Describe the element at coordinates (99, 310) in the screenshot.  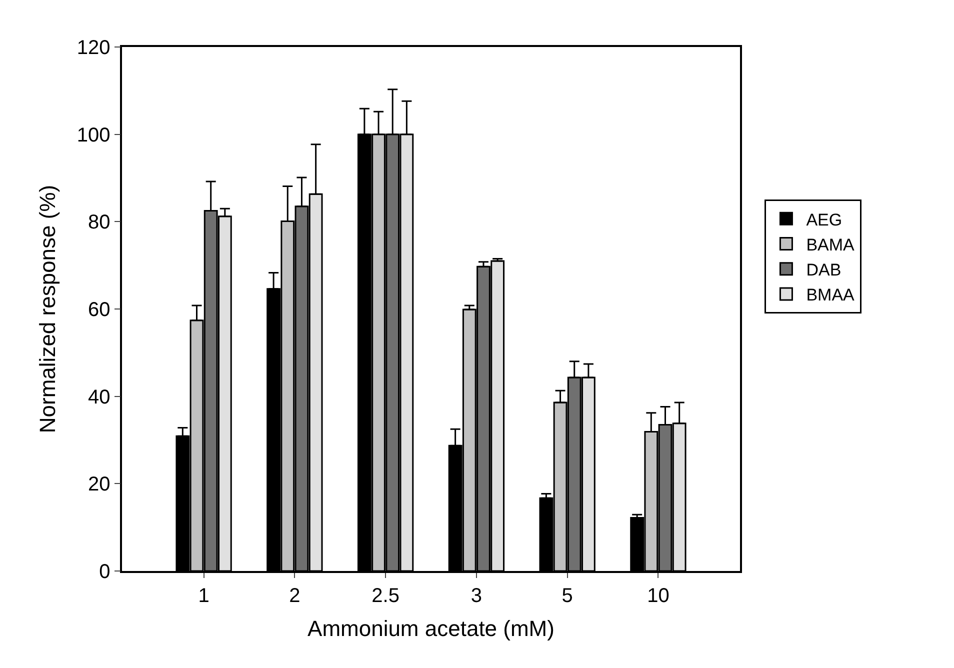
I see `y-tick-label: 60` at that location.